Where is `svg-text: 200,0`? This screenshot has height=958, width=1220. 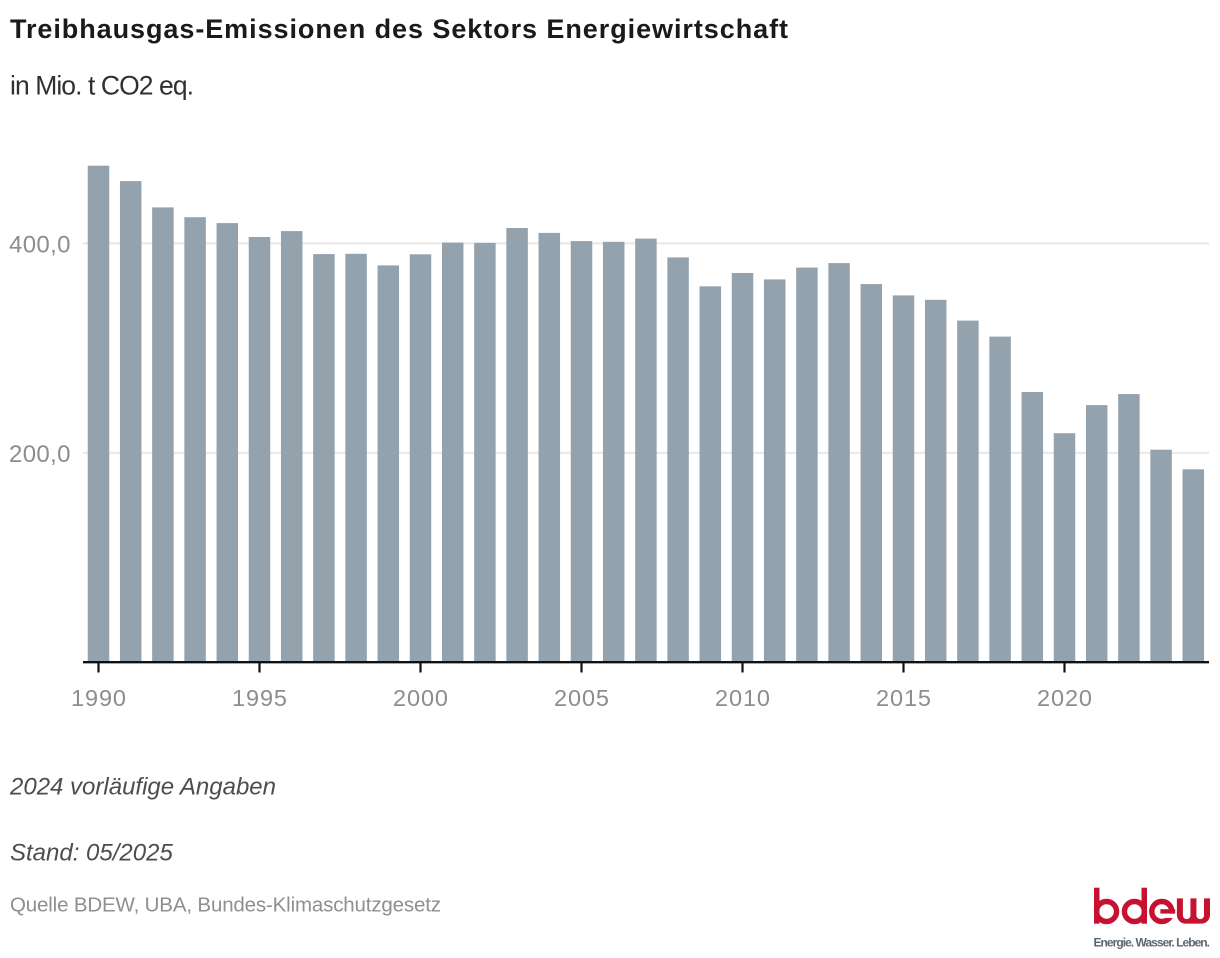 svg-text: 200,0 is located at coordinates (40, 454).